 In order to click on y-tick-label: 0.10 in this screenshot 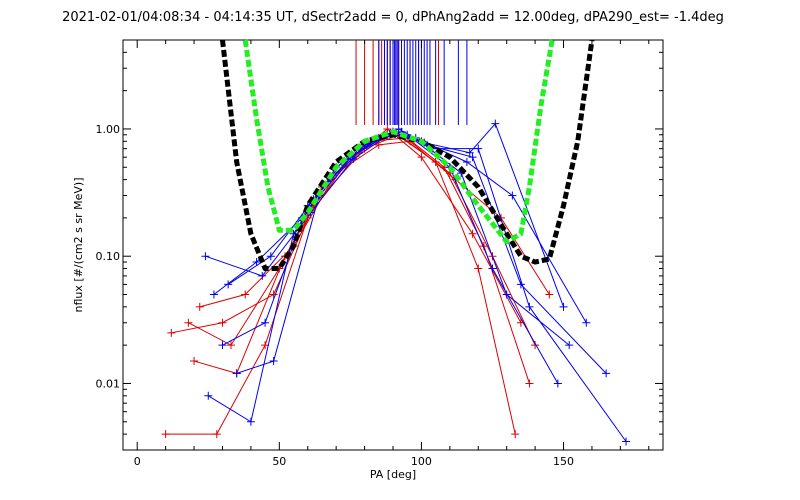, I will do `click(108, 256)`.